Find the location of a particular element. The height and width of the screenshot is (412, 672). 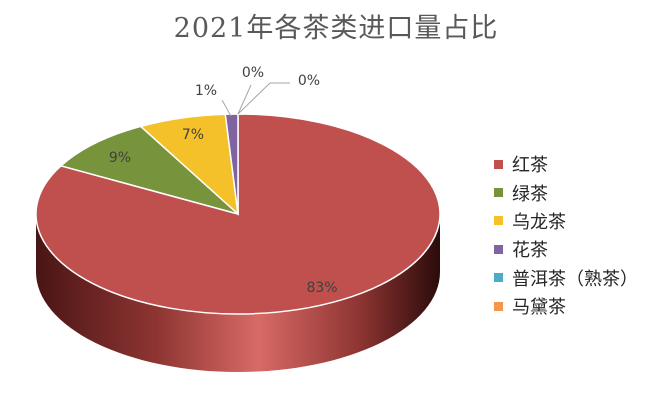

legend-label: 红茶 is located at coordinates (530, 166).